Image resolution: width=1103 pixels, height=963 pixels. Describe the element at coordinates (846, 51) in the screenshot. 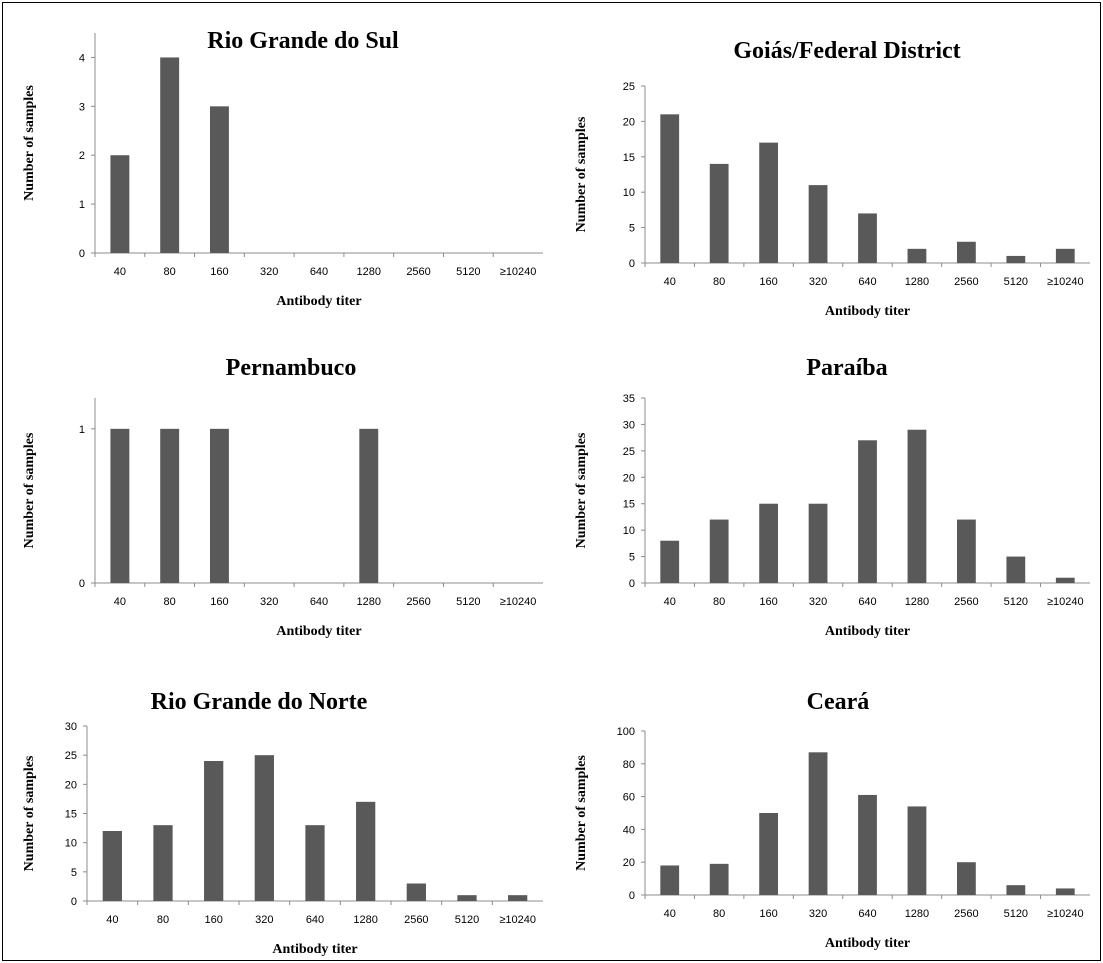

I see `chart-title: Goiás/Federal District` at that location.